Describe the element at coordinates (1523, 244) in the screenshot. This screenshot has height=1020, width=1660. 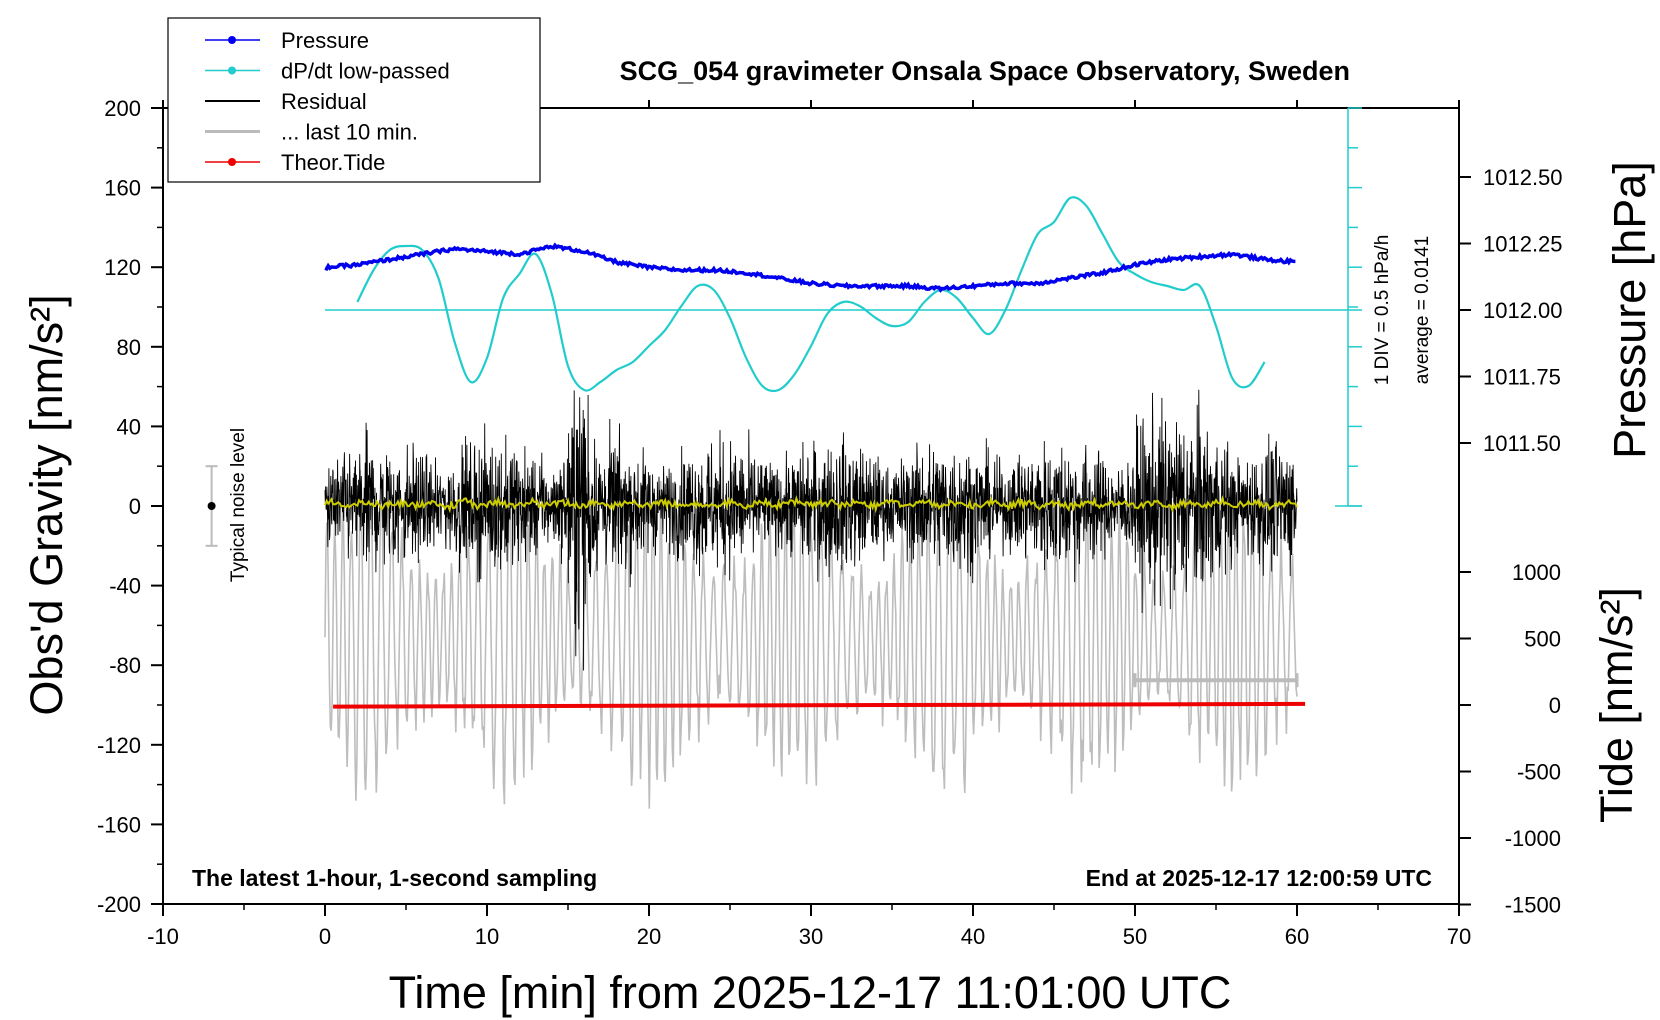
I see `pressure-tick-label: 1012.25` at that location.